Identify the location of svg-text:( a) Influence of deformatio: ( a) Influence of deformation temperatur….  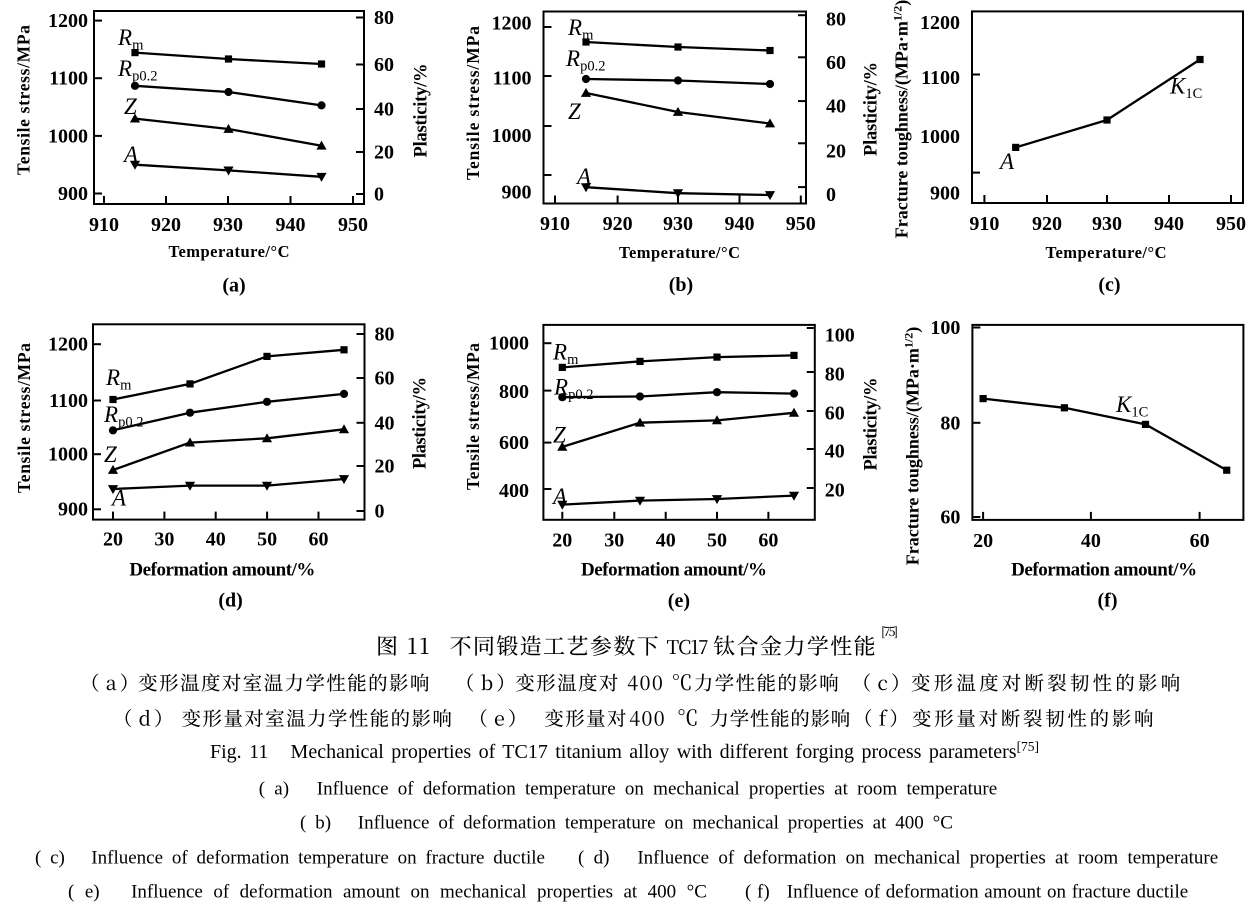
(628, 789).